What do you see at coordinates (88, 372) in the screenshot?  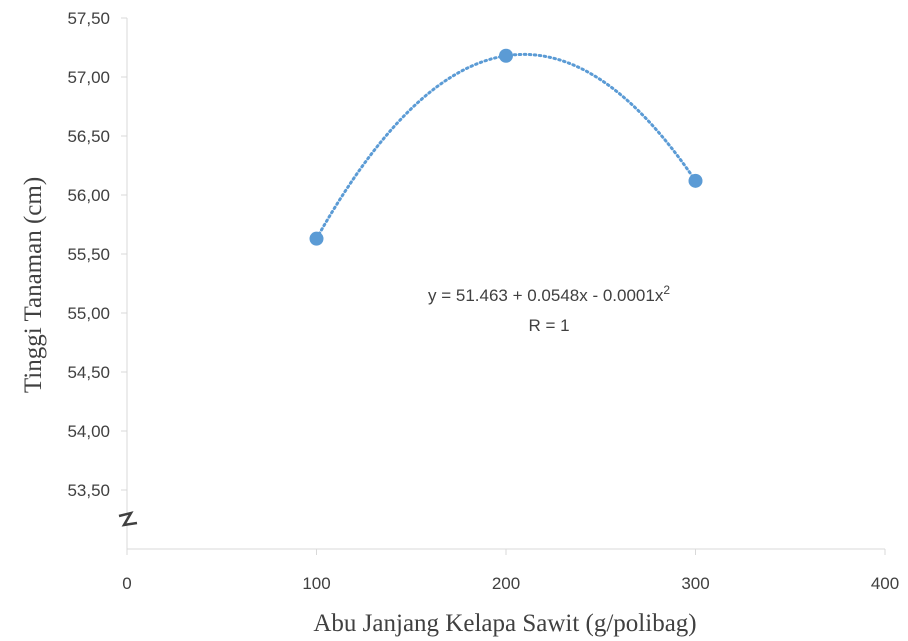 I see `y-tick-label: 54,50` at bounding box center [88, 372].